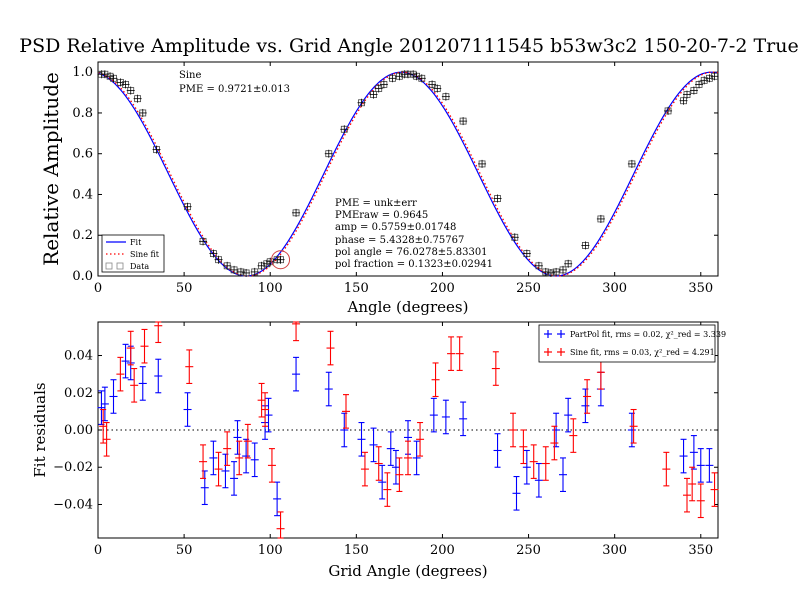 This screenshot has width=800, height=600. I want to click on fit-annotation-line-2: PMEraw = 0.9645, so click(381, 215).